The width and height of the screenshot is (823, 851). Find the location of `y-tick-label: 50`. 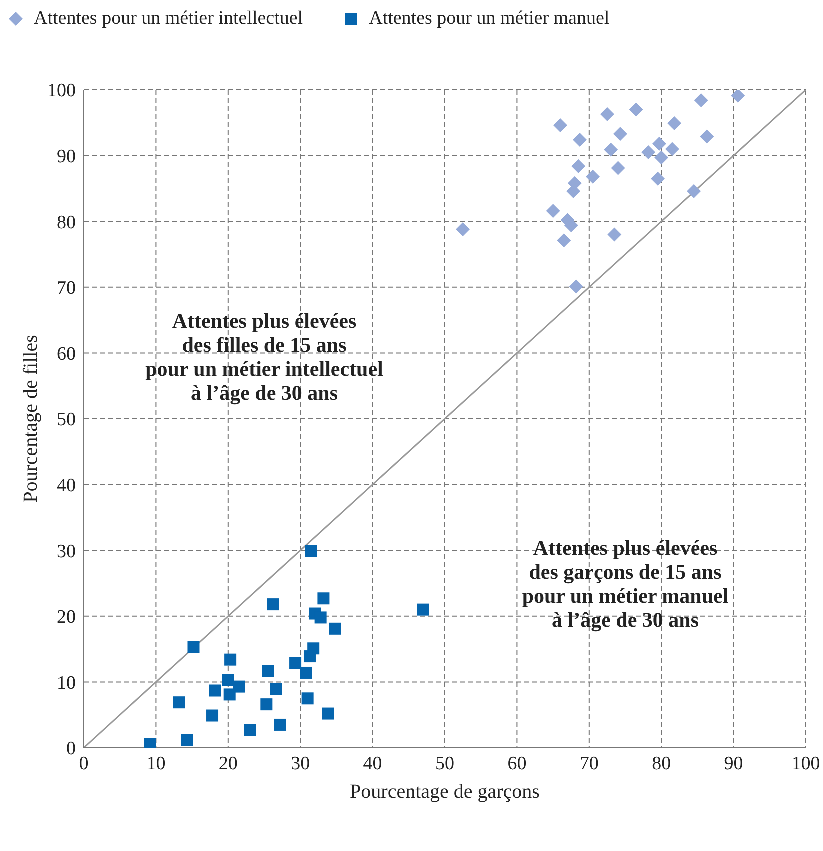

y-tick-label: 50 is located at coordinates (66, 420).